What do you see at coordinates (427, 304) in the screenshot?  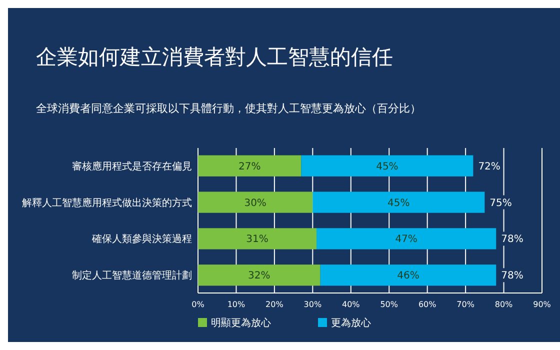 I see `x-tick-label: 60%` at bounding box center [427, 304].